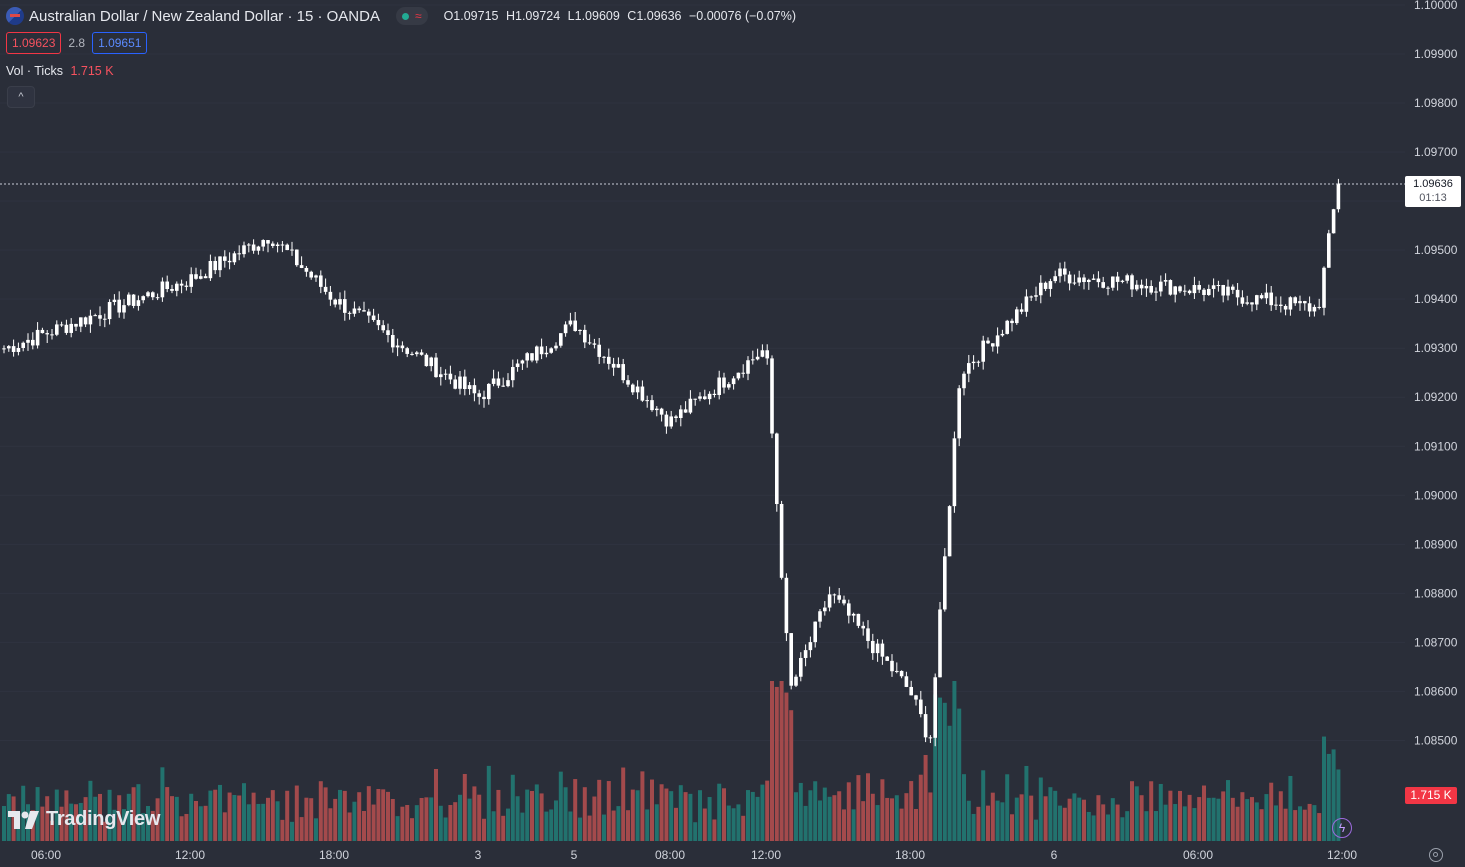 This screenshot has width=1465, height=867. What do you see at coordinates (1436, 54) in the screenshot?
I see `price-tick: 1.09900` at bounding box center [1436, 54].